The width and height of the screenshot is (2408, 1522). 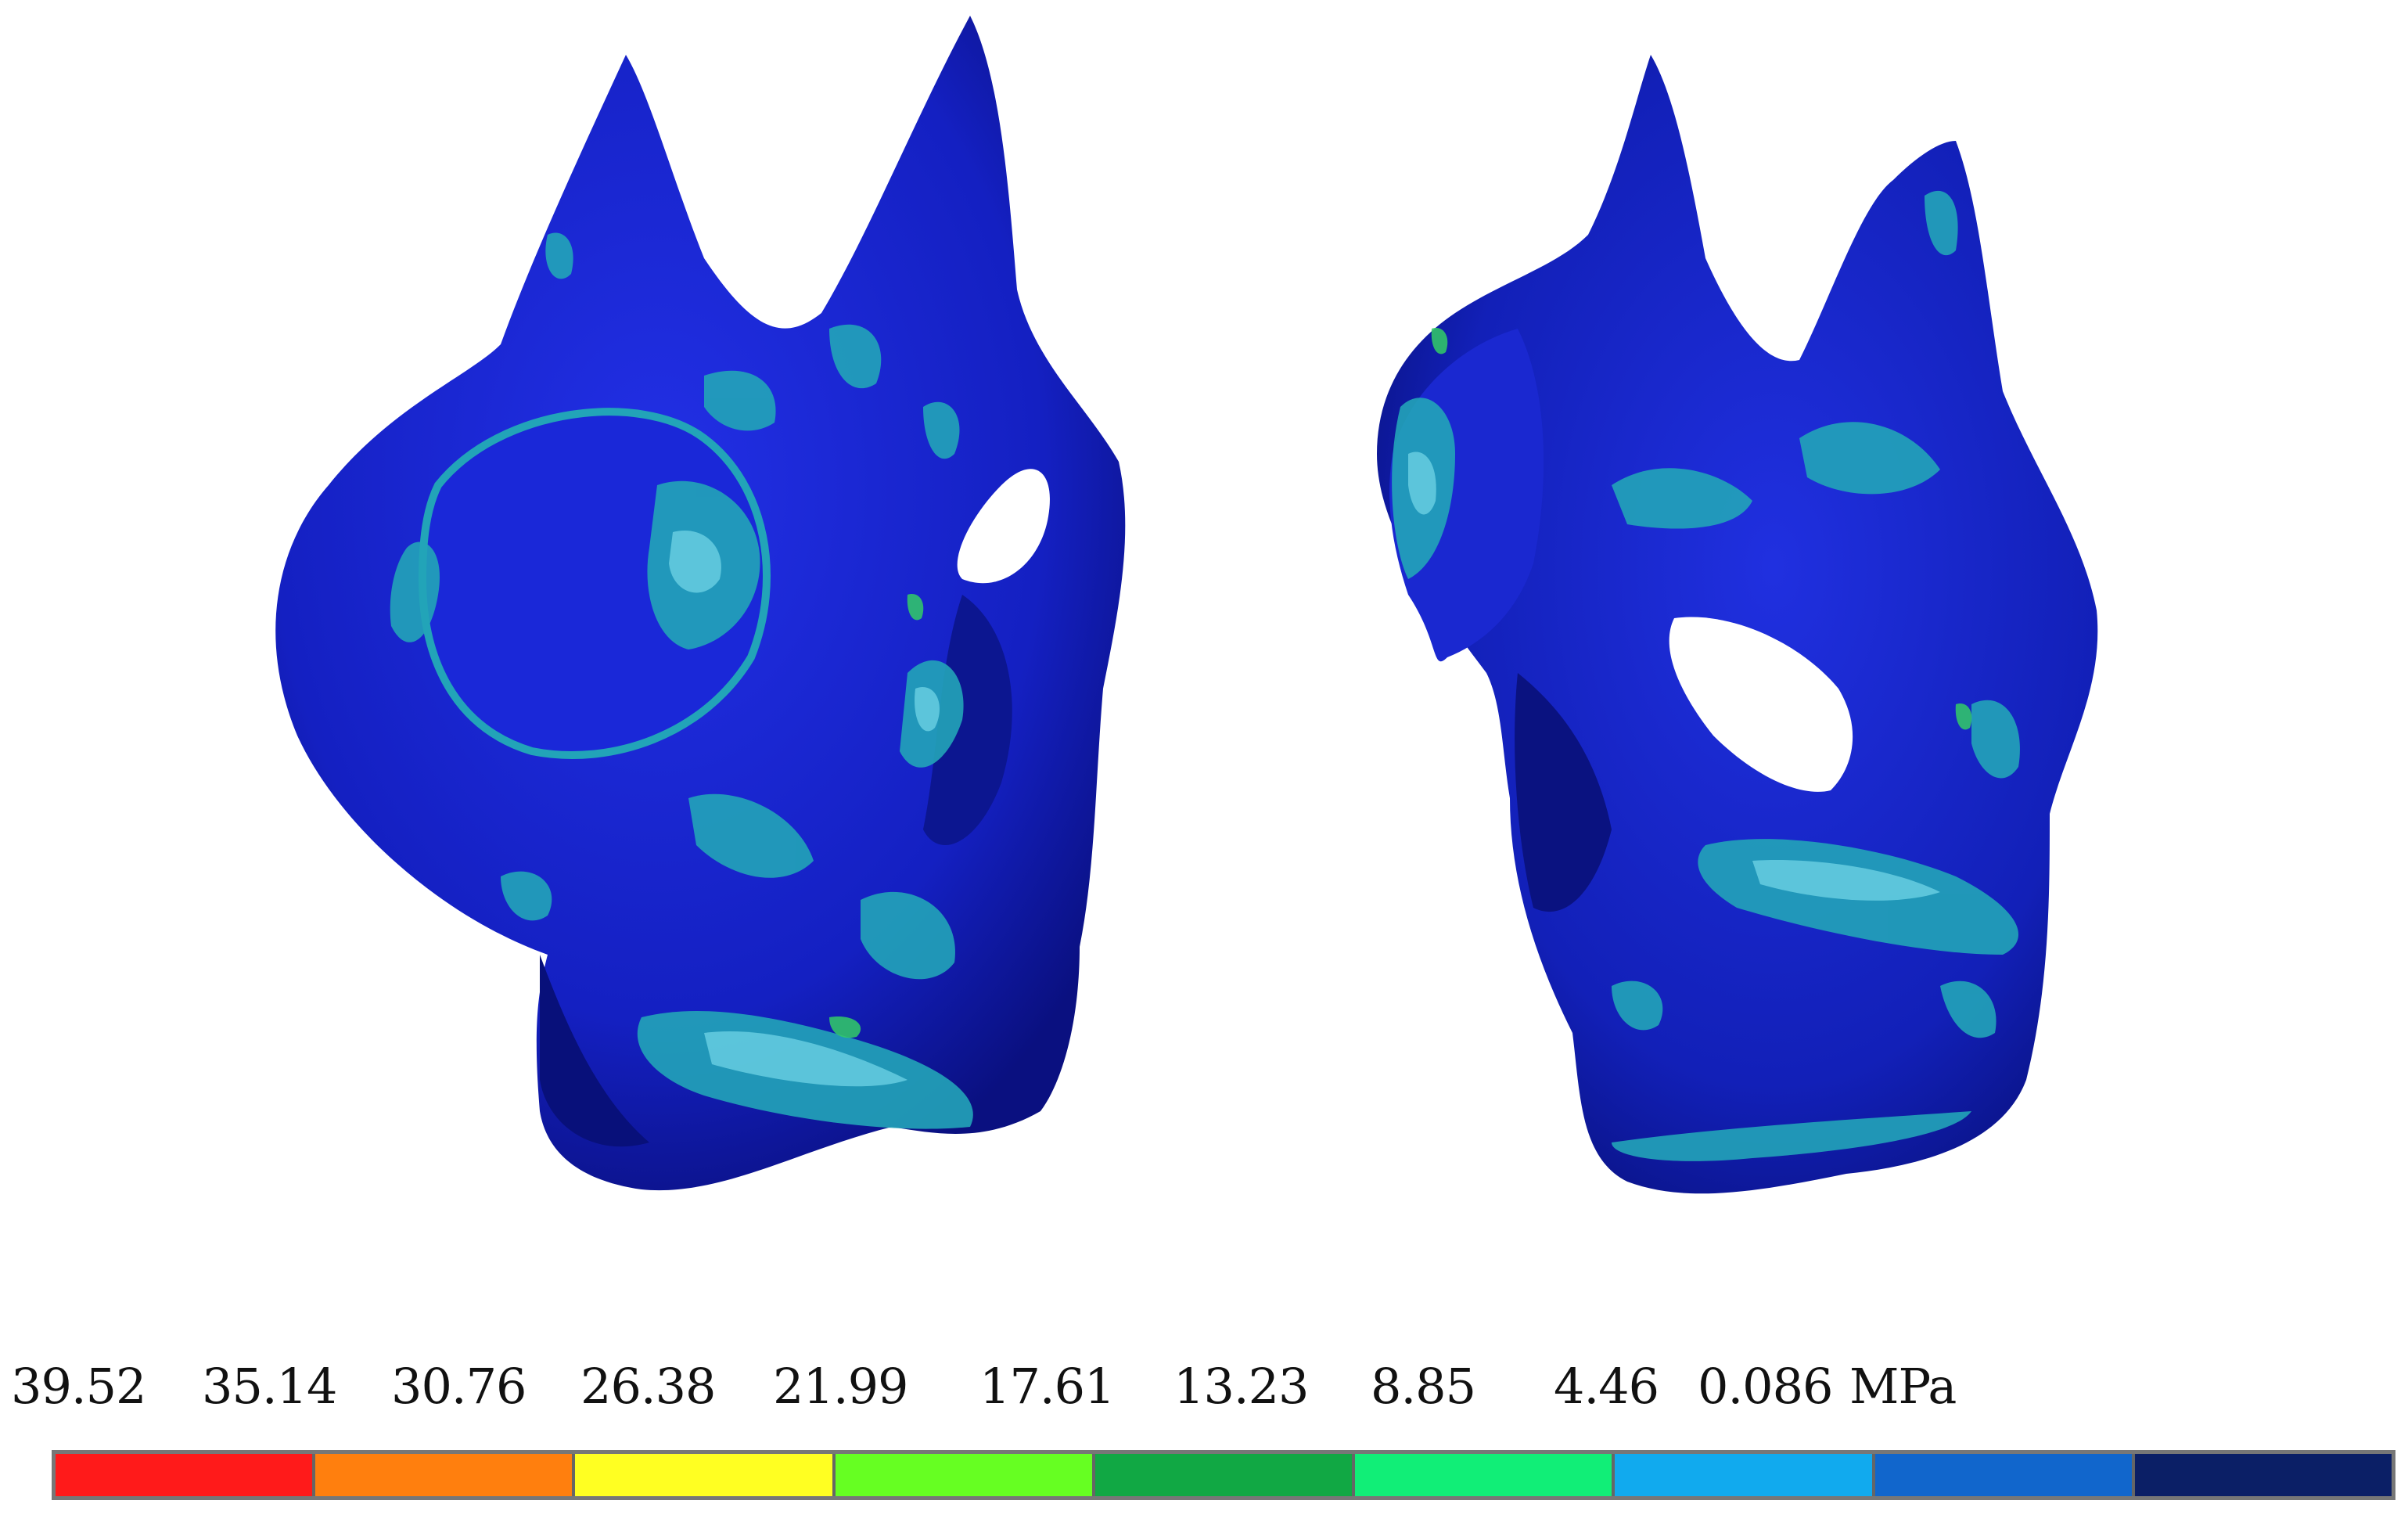 What do you see at coordinates (1047, 1386) in the screenshot?
I see `tick-label: 17.61` at bounding box center [1047, 1386].